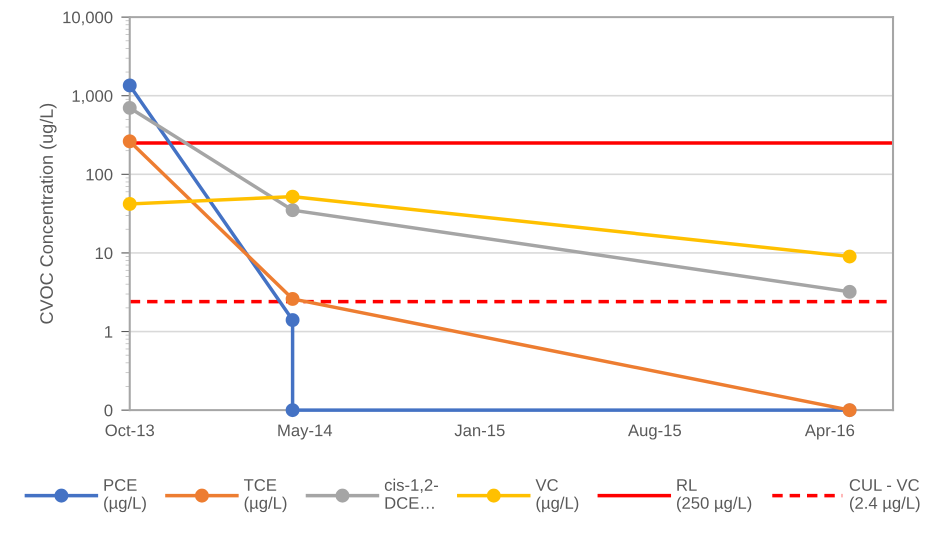 This screenshot has width=947, height=552. Describe the element at coordinates (87, 19) in the screenshot. I see `y-tick-label: 10,000` at that location.